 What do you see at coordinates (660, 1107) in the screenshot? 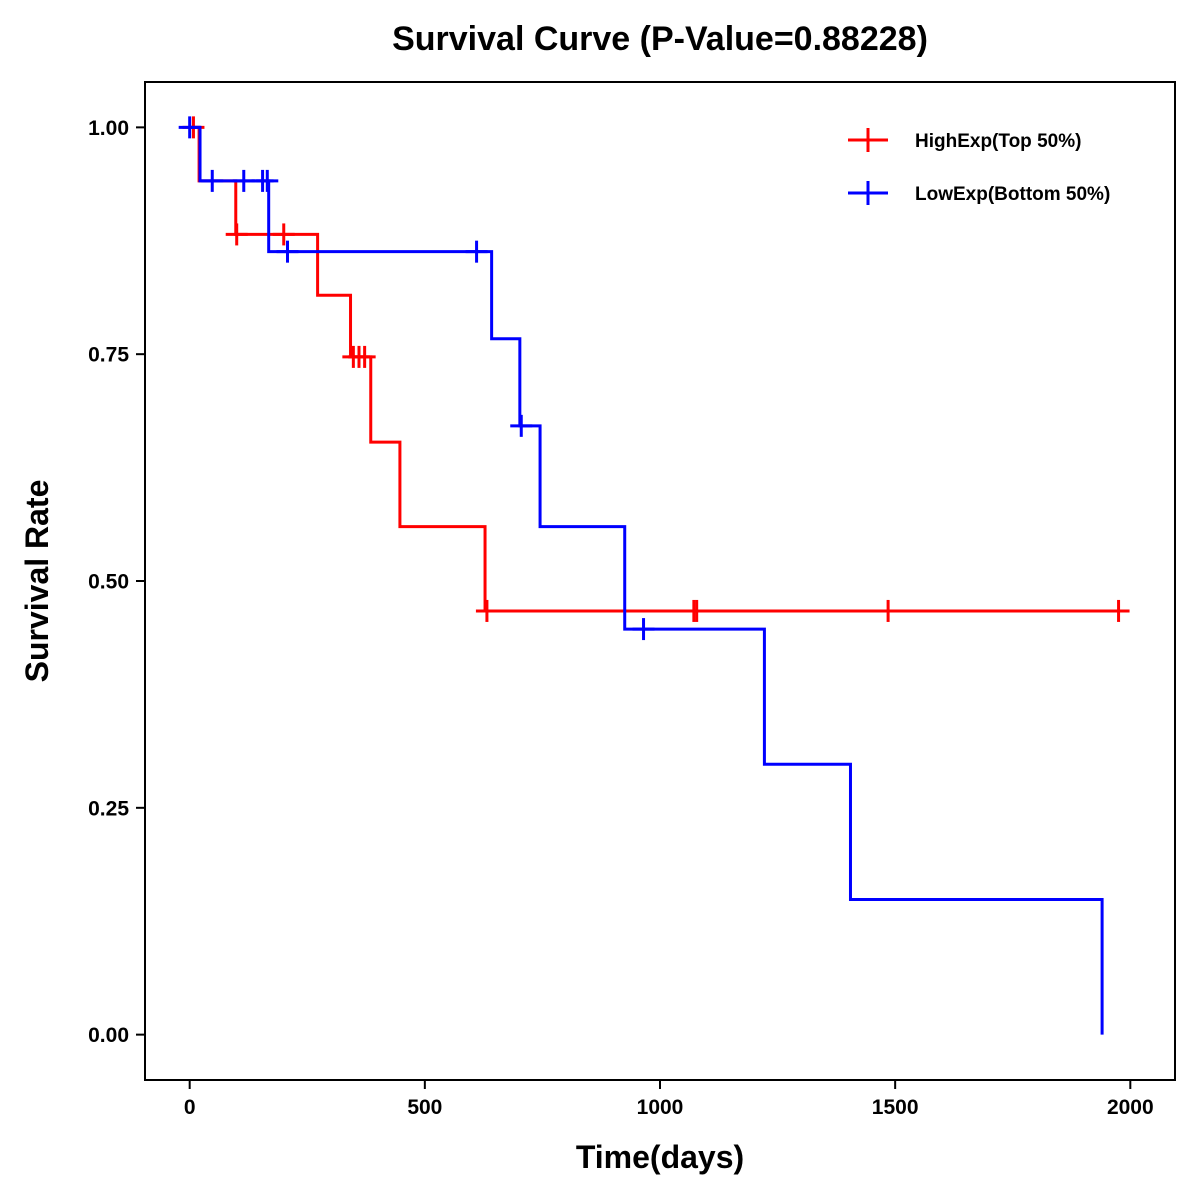
I see `x-tick-label: 1000` at bounding box center [660, 1107].